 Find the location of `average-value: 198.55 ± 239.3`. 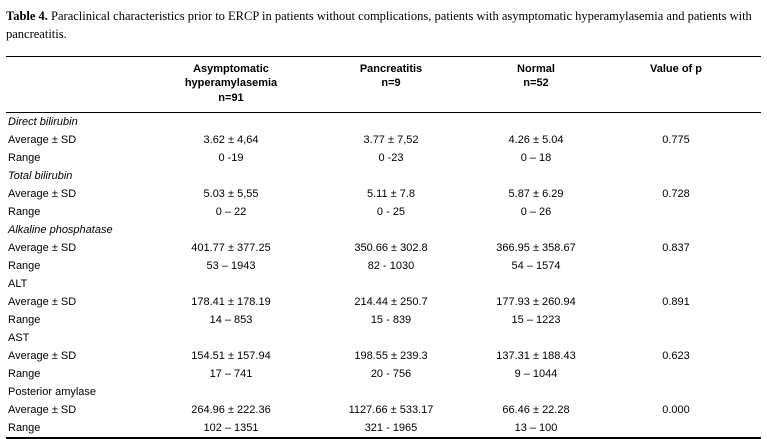

average-value: 198.55 ± 239.3 is located at coordinates (391, 355).